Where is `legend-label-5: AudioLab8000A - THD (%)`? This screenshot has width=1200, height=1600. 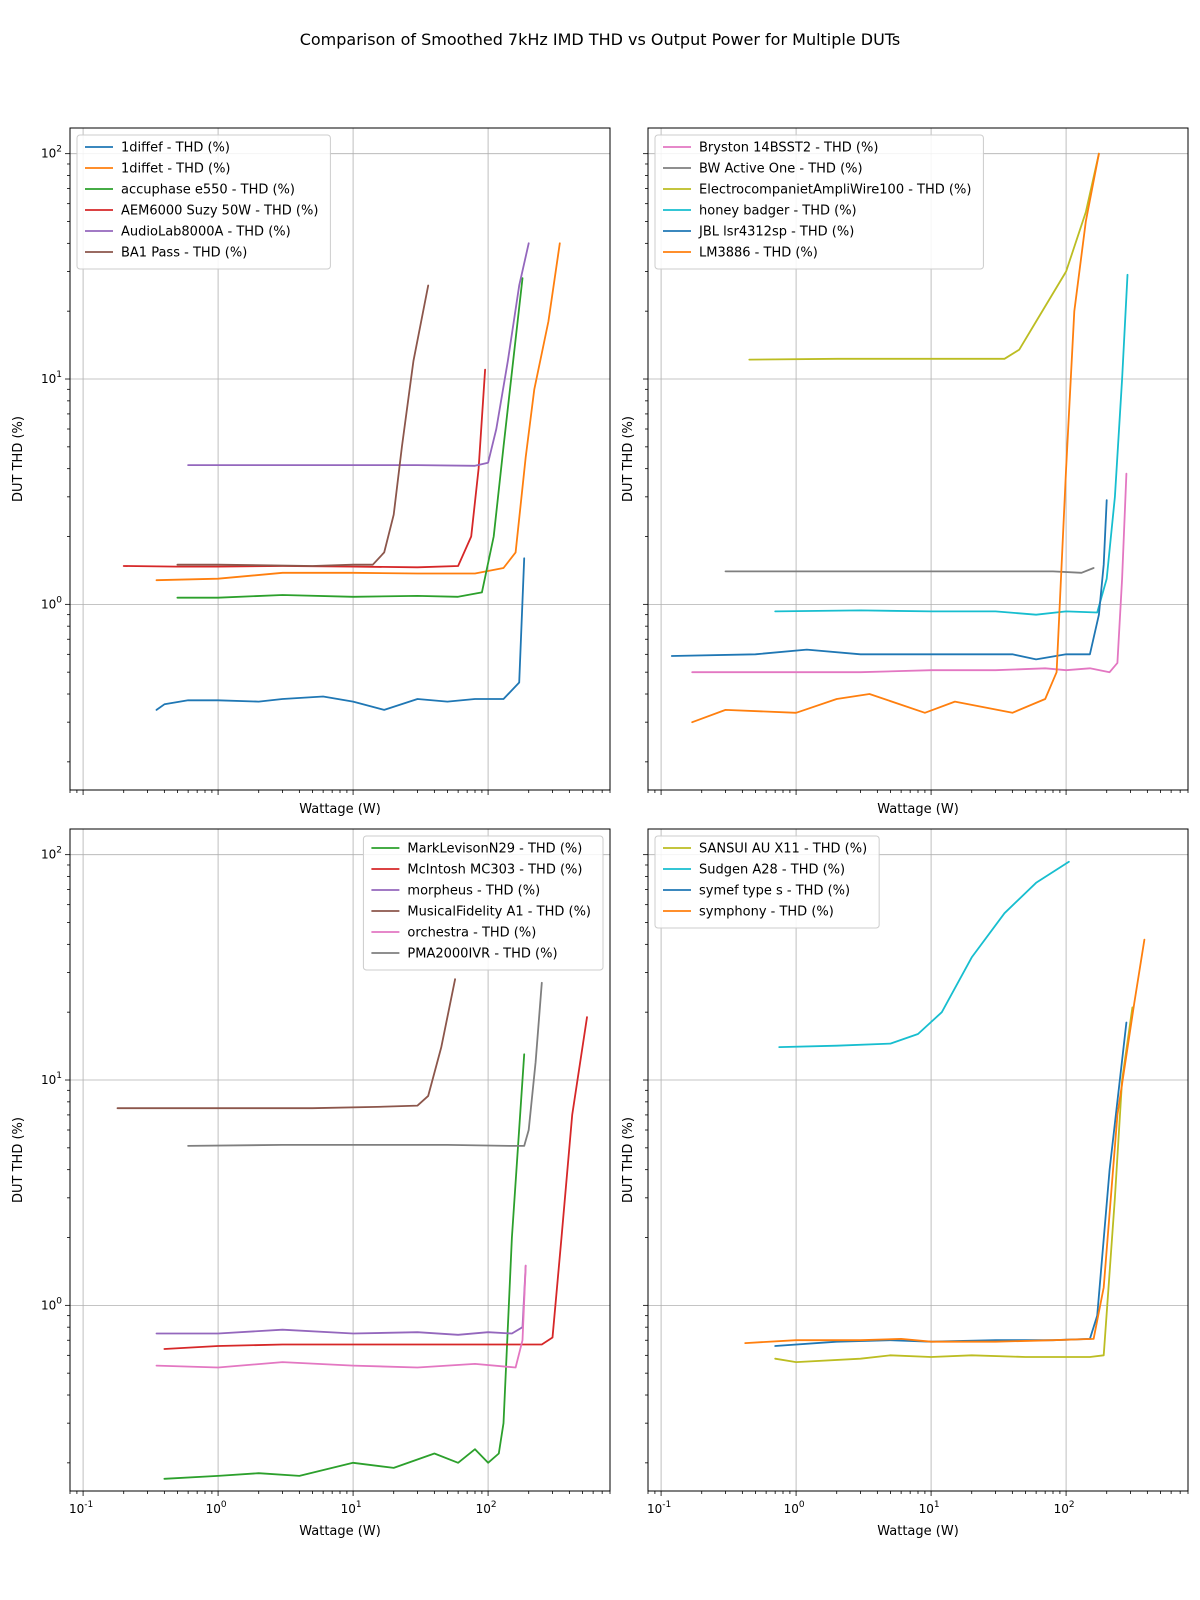
legend-label-5: AudioLab8000A - THD (%) is located at coordinates (206, 232).